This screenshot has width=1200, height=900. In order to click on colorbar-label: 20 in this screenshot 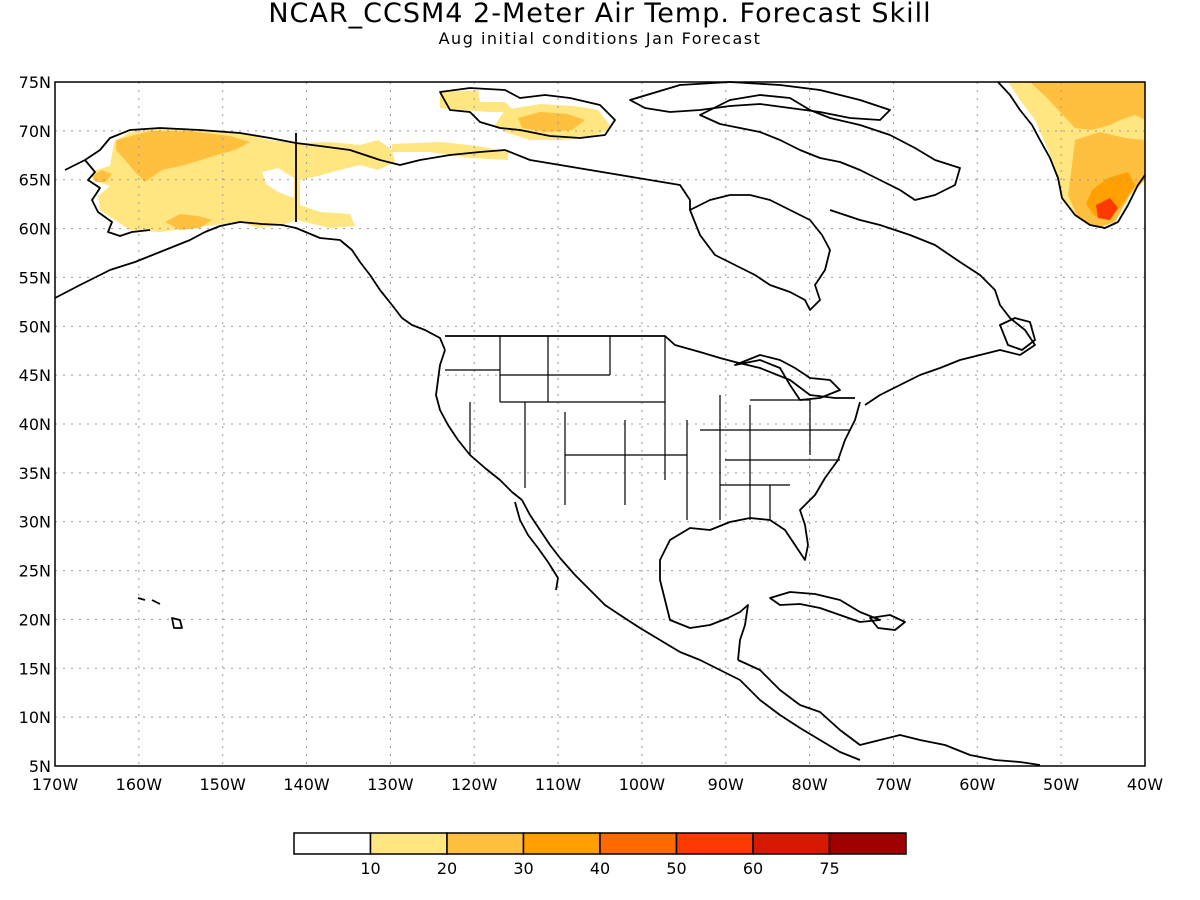, I will do `click(447, 868)`.